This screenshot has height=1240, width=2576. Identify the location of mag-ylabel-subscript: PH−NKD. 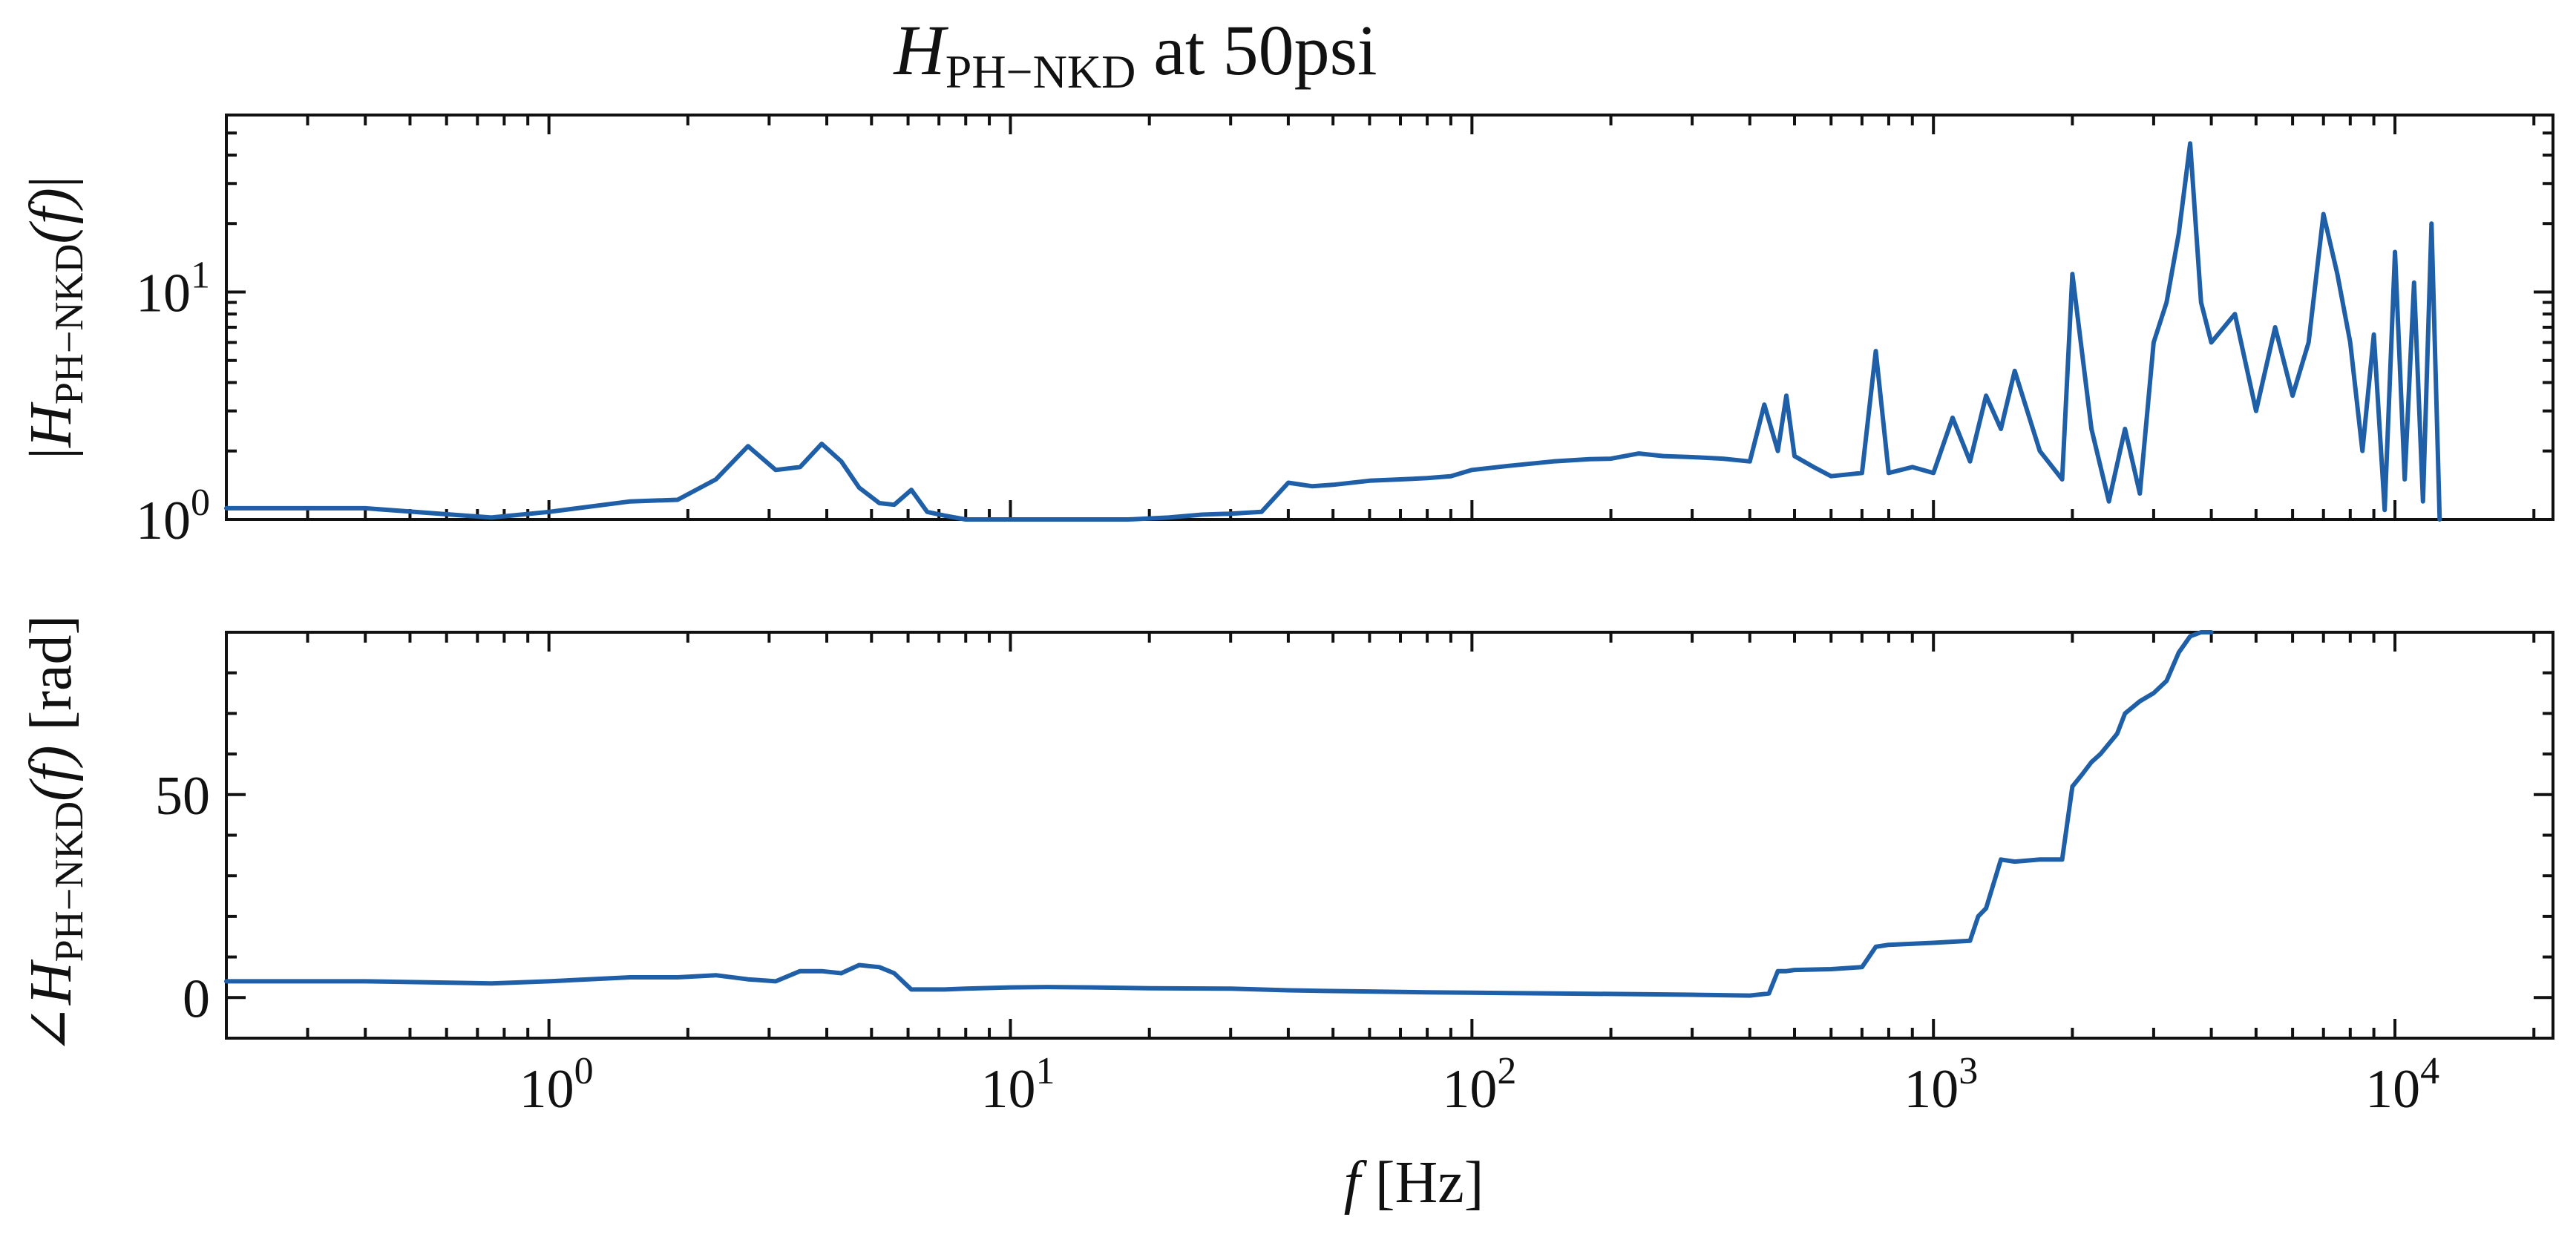
(69, 324).